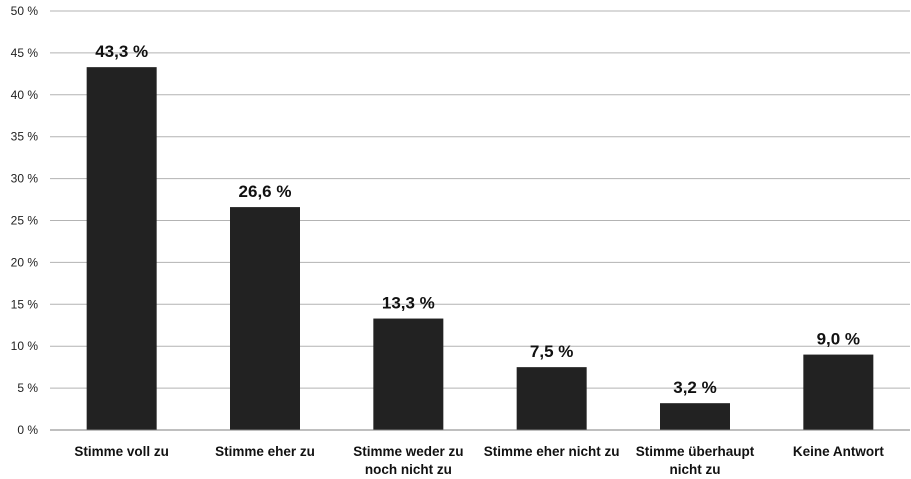 This screenshot has width=911, height=479. Describe the element at coordinates (695, 460) in the screenshot. I see `x-category-label: Stimme überhaupt nicht zu` at that location.